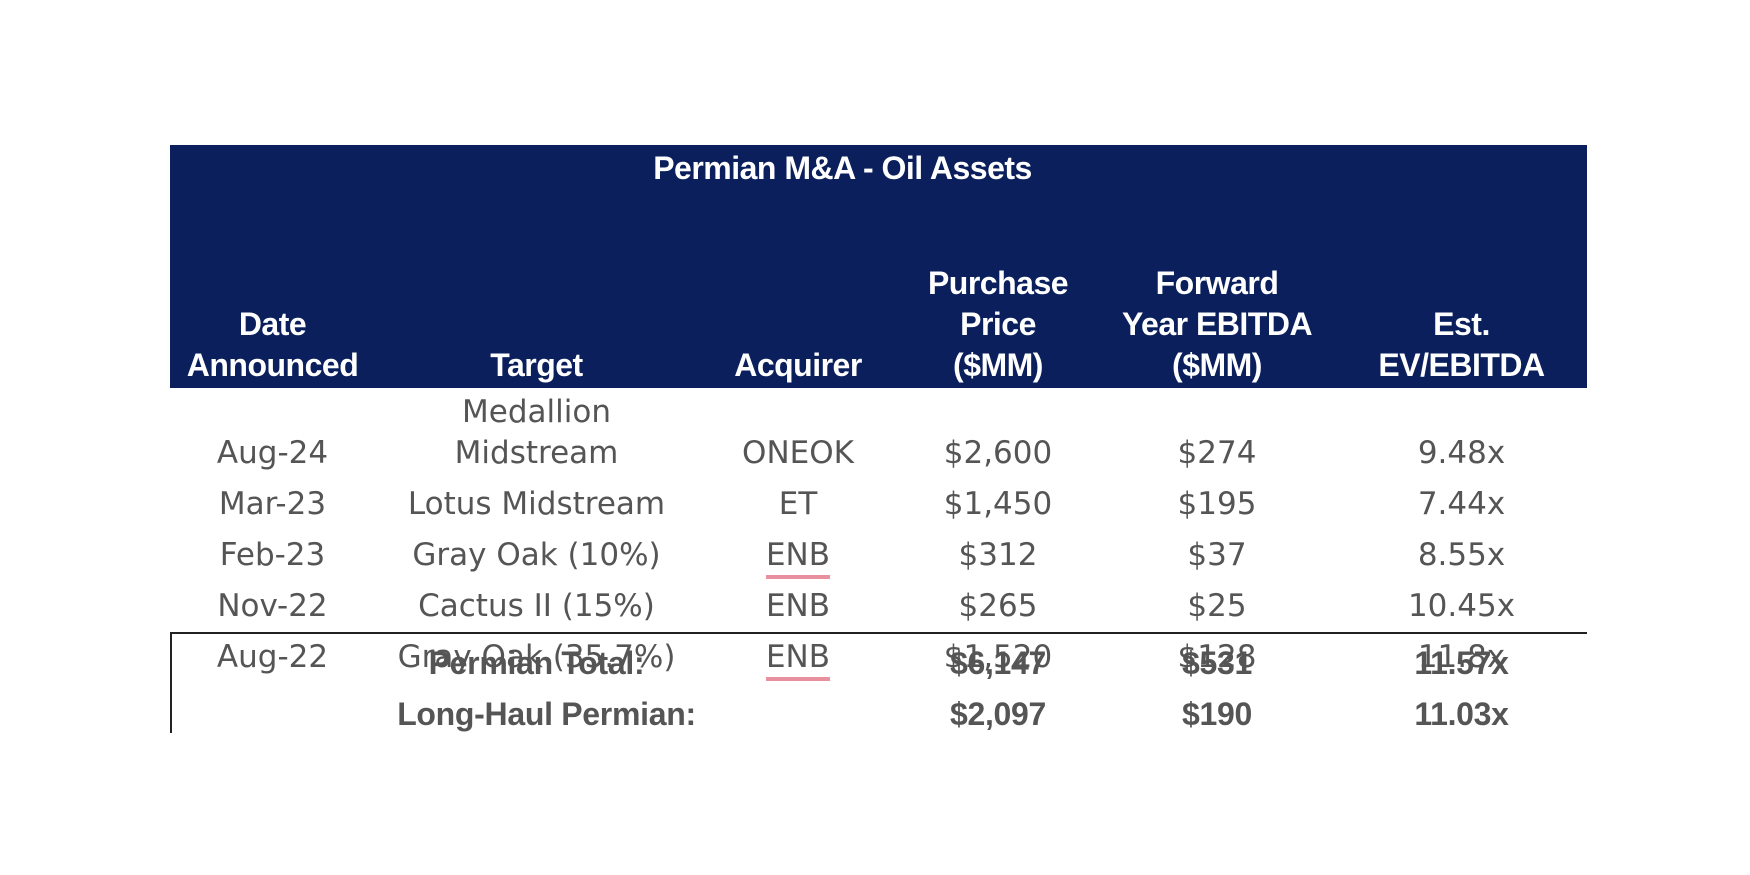 The image size is (1750, 875). What do you see at coordinates (998, 714) in the screenshot?
I see `total-price: $2,097` at bounding box center [998, 714].